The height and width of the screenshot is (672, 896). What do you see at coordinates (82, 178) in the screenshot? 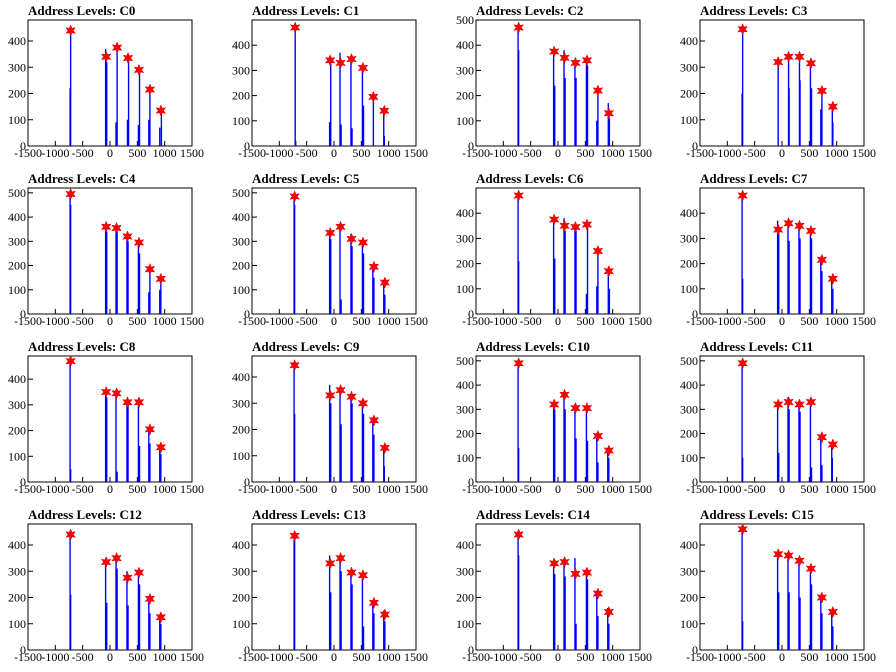
I see `chart-title: Address Levels: C4` at bounding box center [82, 178].